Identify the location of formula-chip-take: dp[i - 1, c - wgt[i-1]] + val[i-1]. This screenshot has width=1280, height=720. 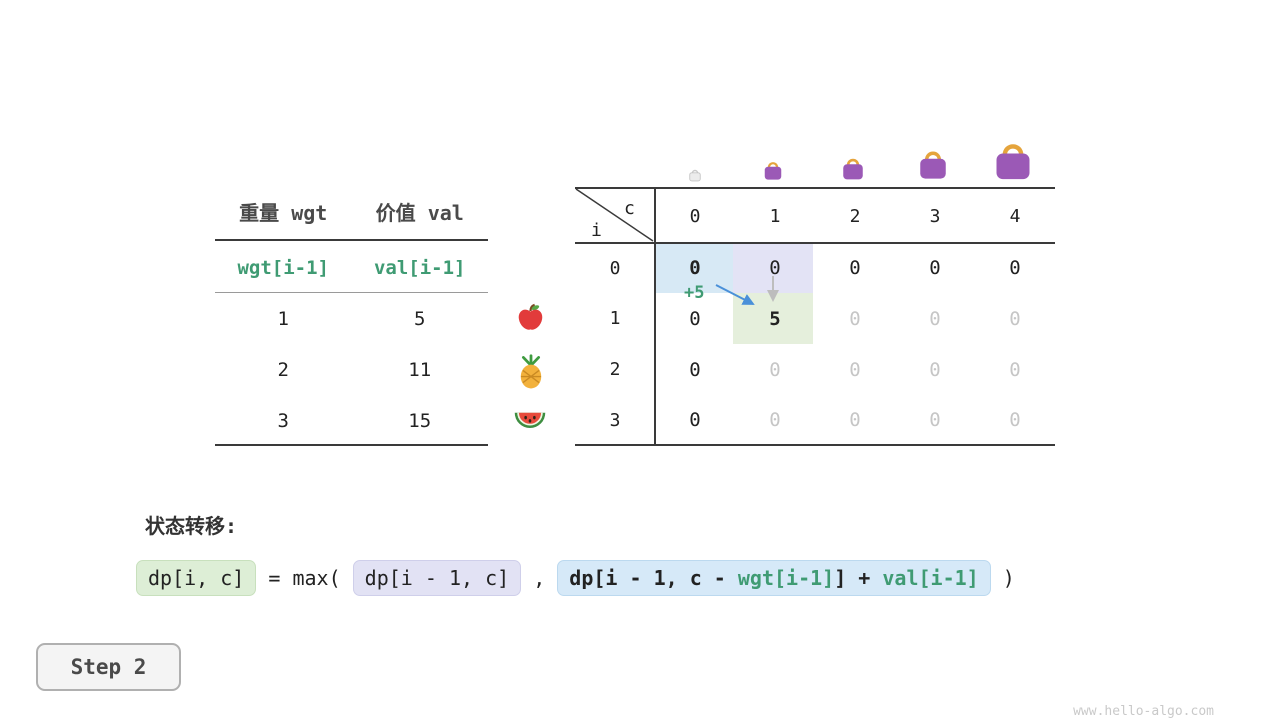
(774, 578).